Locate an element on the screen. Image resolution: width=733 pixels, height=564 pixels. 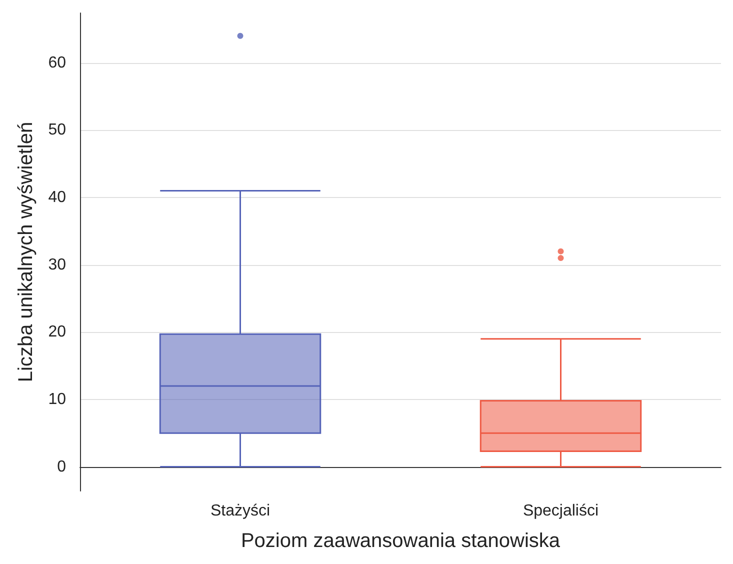
y-tick-label: 20 is located at coordinates (57, 332).